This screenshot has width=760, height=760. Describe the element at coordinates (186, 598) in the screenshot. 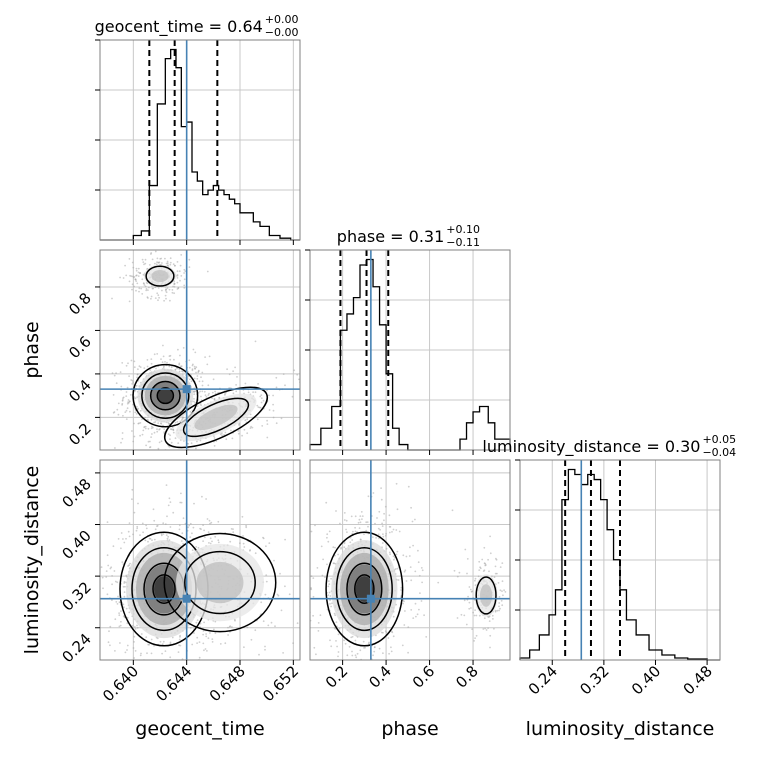

I see `truth-marker` at that location.